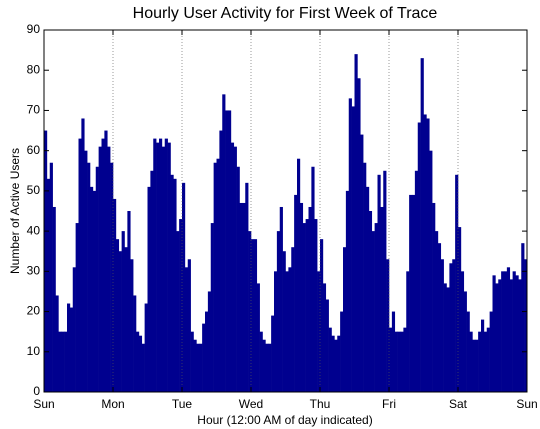 The image size is (540, 429). I want to click on x-tick-label: Sun, so click(526, 404).